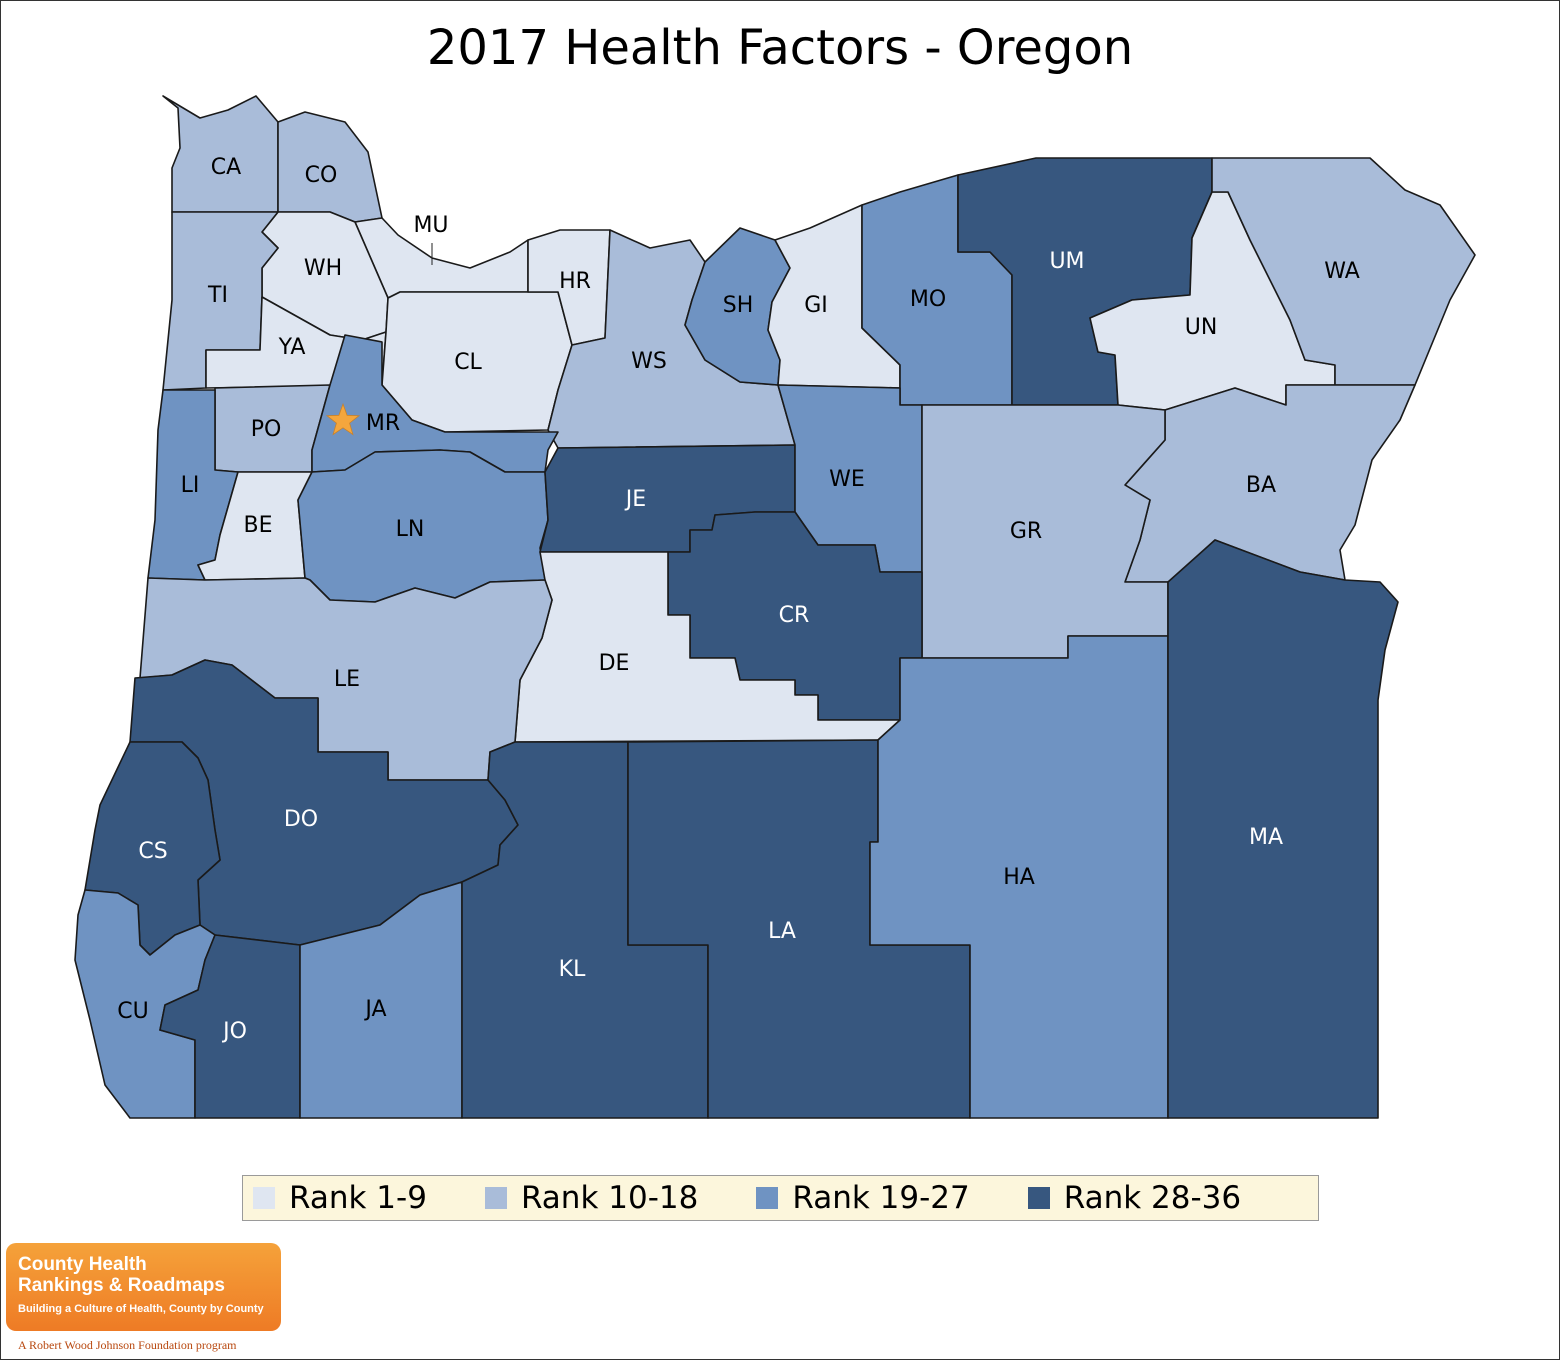 This screenshot has height=1360, width=1560. What do you see at coordinates (1026, 531) in the screenshot?
I see `label-gr: GR` at bounding box center [1026, 531].